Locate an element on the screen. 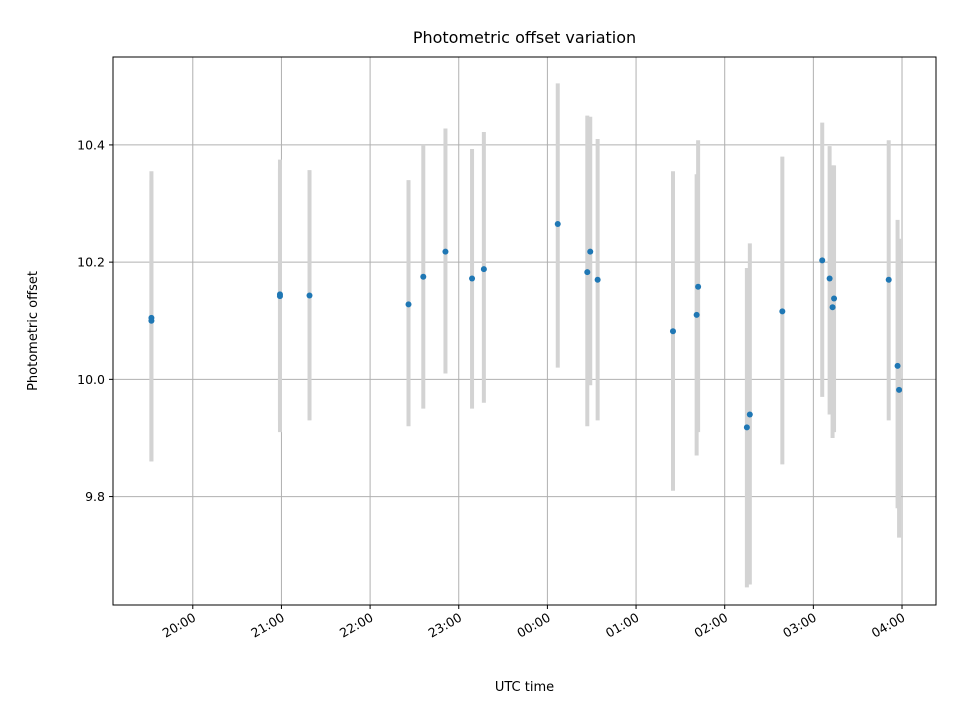 The height and width of the screenshot is (720, 960). y-tick-label: 10.2 is located at coordinates (91, 262).